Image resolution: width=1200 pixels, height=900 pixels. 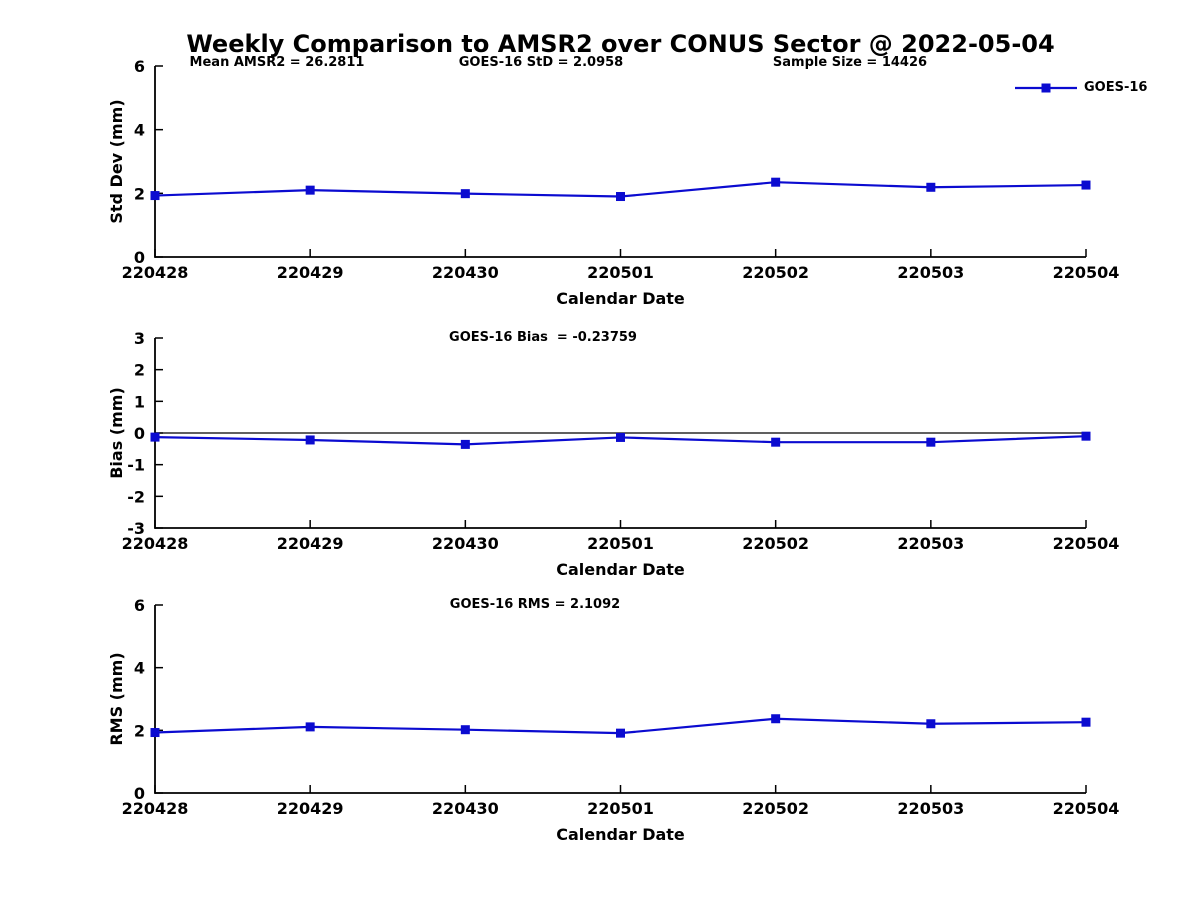 I want to click on y-axis-tick-label: -3, so click(x=136, y=528).